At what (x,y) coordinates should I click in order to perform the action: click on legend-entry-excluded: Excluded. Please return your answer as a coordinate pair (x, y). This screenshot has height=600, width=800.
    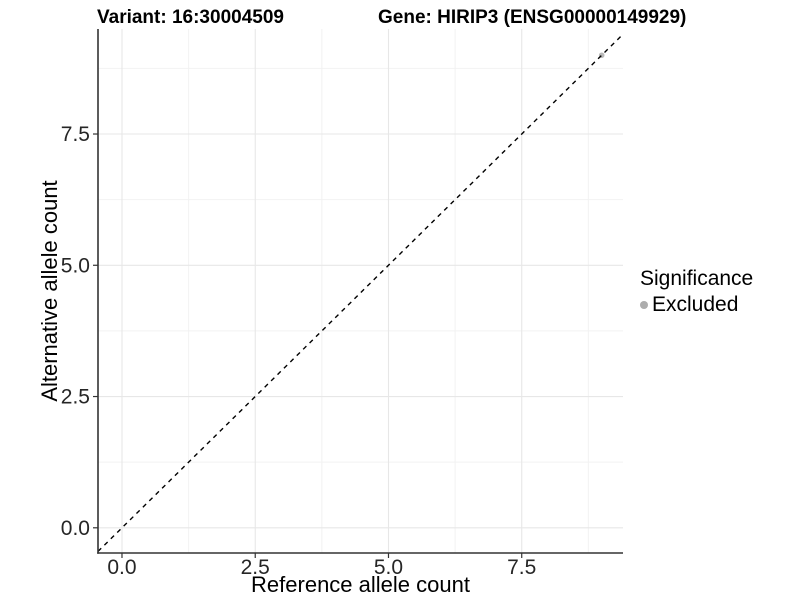
    Looking at the image, I should click on (696, 304).